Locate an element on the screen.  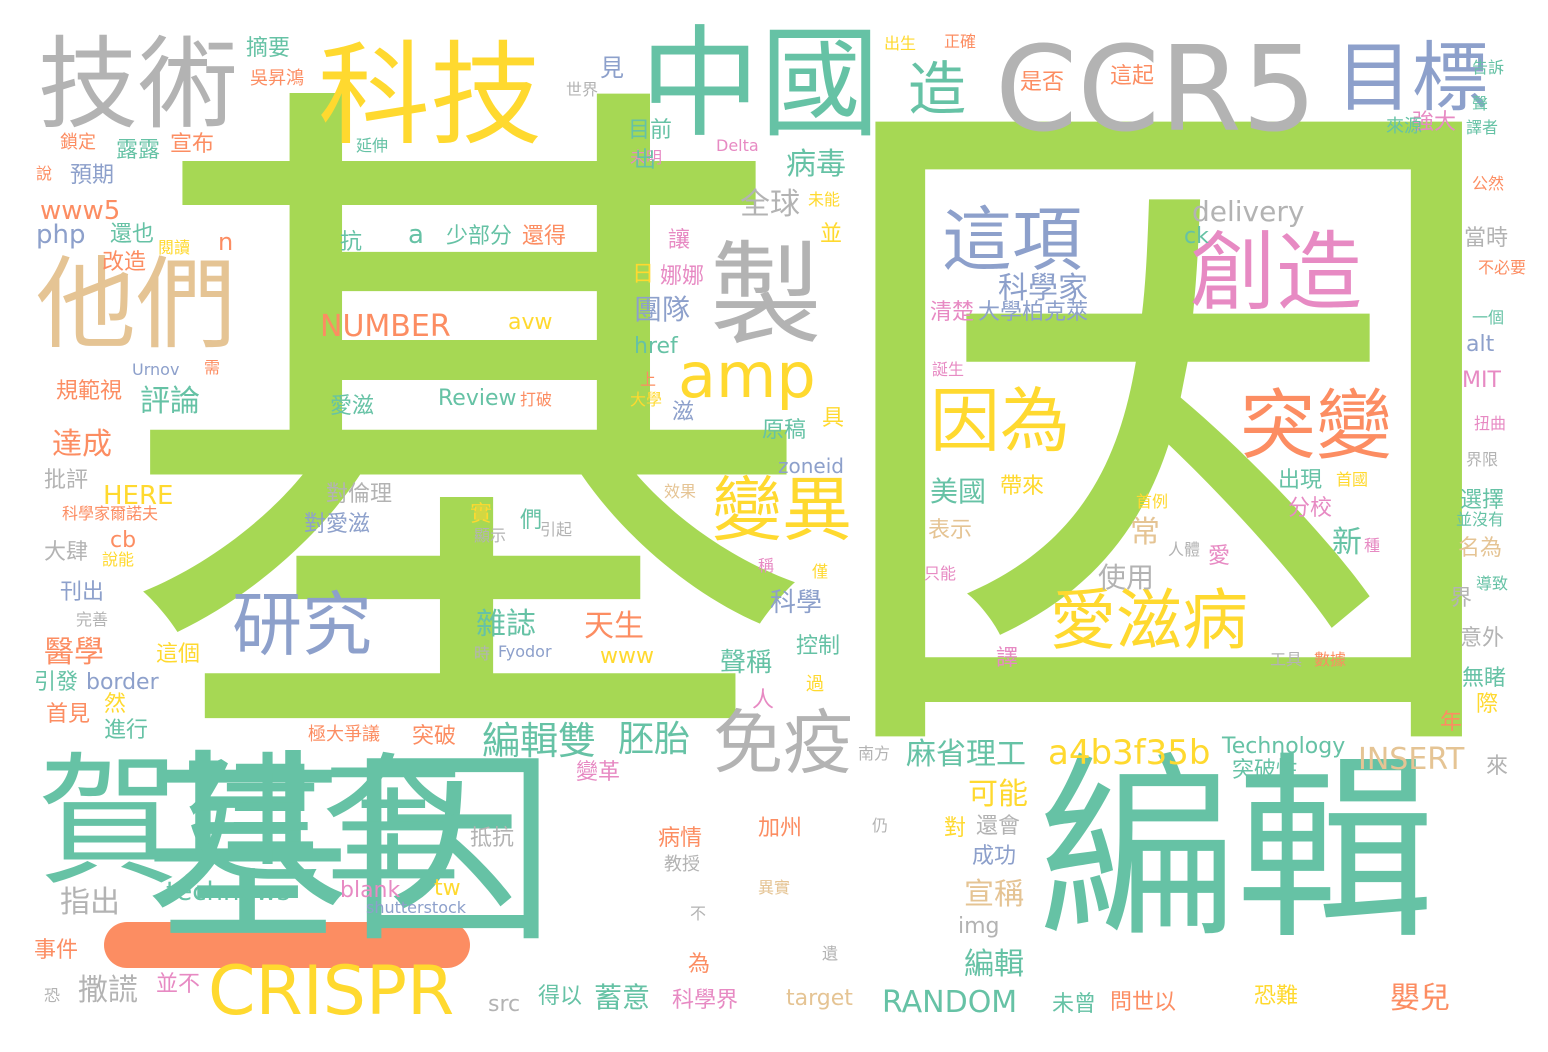
cloud-word: 規範視 is located at coordinates (89, 391).